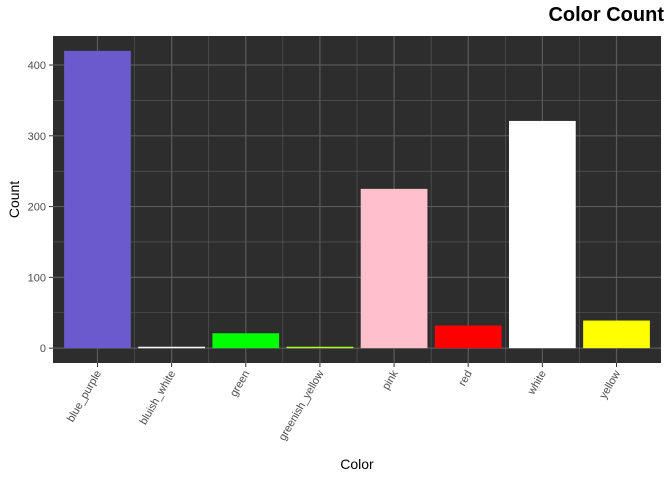 The width and height of the screenshot is (672, 480). Describe the element at coordinates (37, 137) in the screenshot. I see `y-tick-label: 300` at that location.